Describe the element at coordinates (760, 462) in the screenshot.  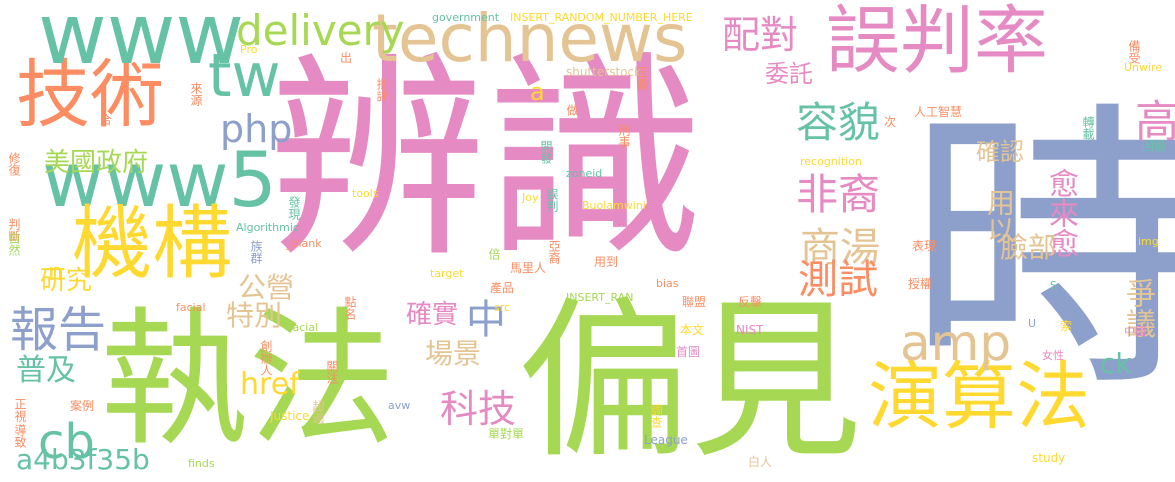
I see `cloud-word-w66: 白人` at that location.